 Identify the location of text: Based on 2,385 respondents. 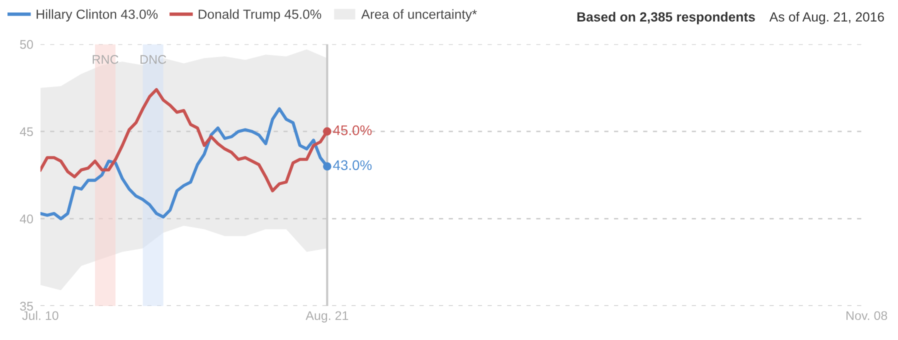
(666, 18).